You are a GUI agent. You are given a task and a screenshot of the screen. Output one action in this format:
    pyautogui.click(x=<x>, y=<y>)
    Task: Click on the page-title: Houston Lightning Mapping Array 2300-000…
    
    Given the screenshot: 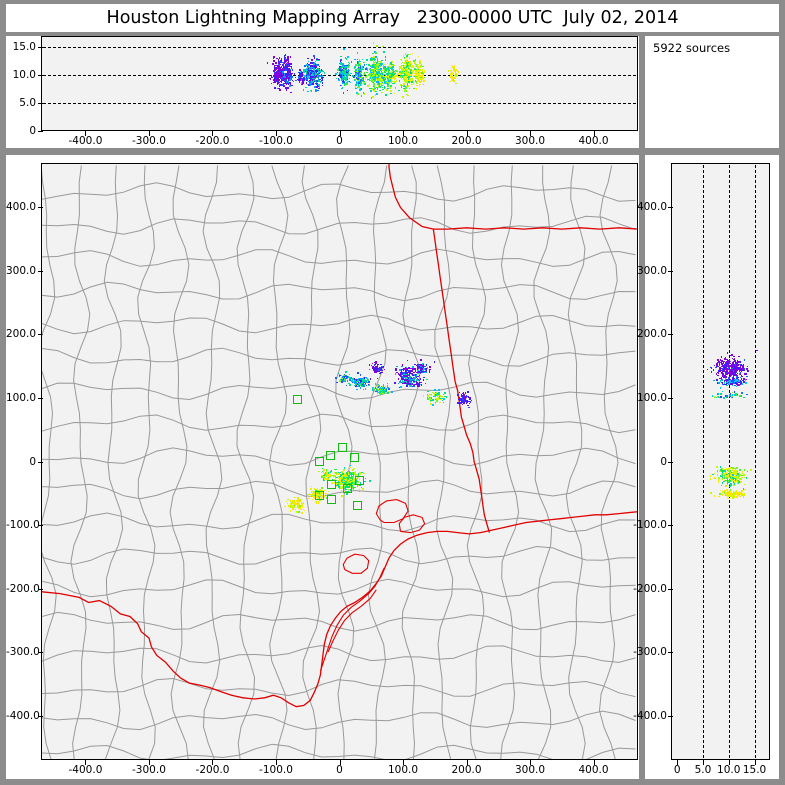 What is the action you would take?
    pyautogui.click(x=392, y=18)
    